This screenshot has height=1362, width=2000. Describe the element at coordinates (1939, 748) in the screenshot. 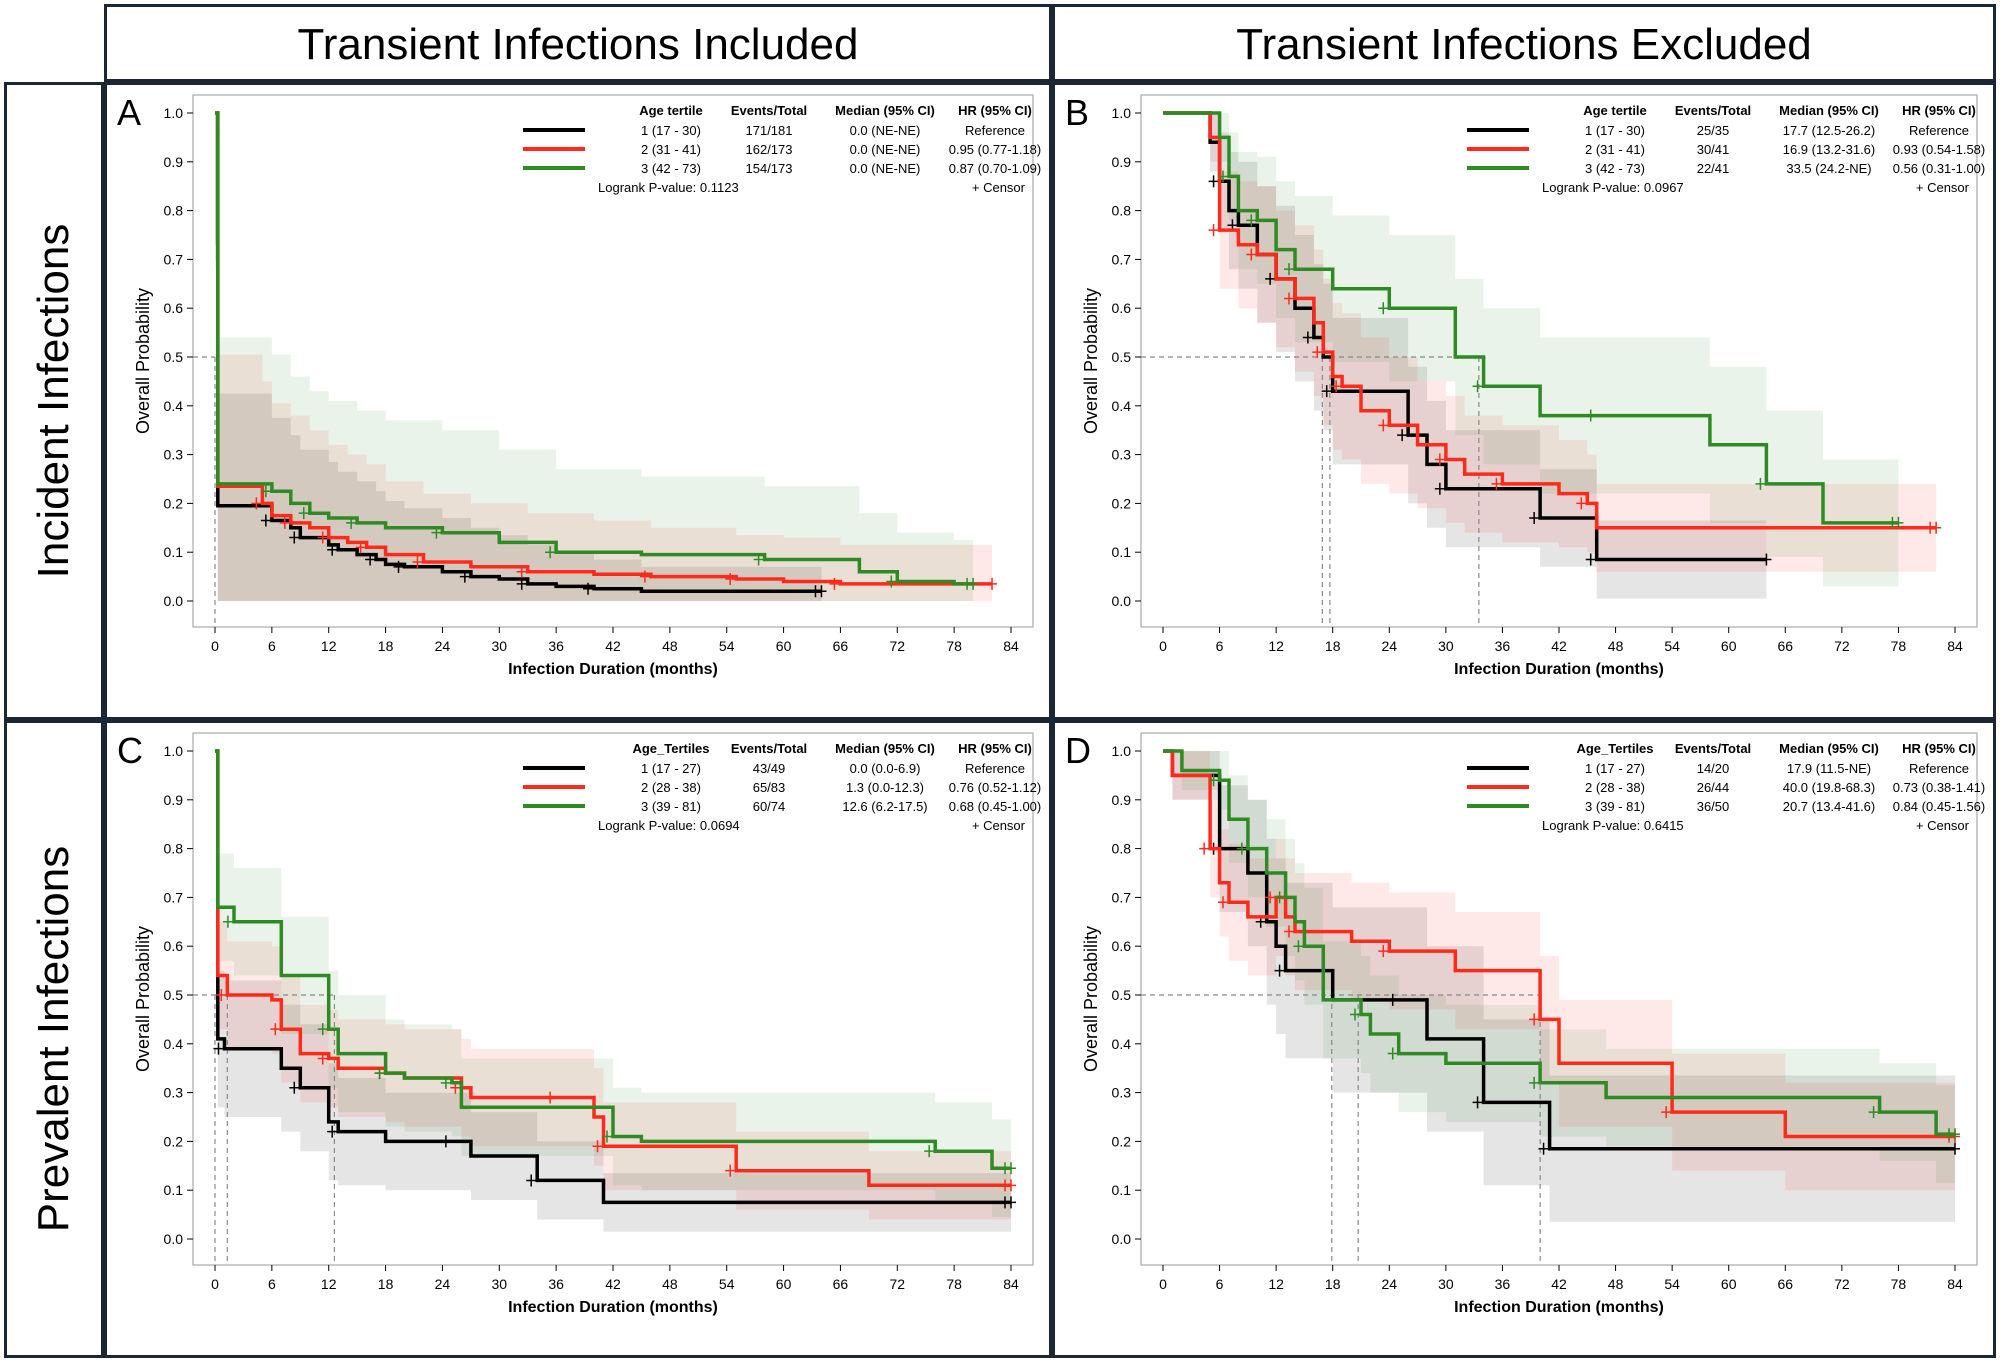

I see `legend-header: HR (95% CI)` at that location.